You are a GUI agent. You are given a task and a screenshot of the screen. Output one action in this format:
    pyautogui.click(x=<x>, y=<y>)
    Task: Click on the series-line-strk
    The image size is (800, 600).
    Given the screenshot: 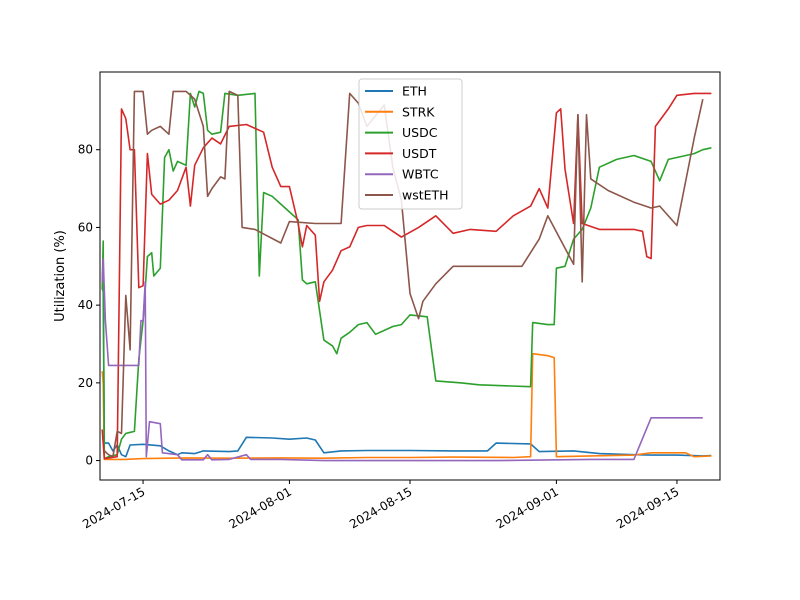 What is the action you would take?
    pyautogui.click(x=406, y=406)
    